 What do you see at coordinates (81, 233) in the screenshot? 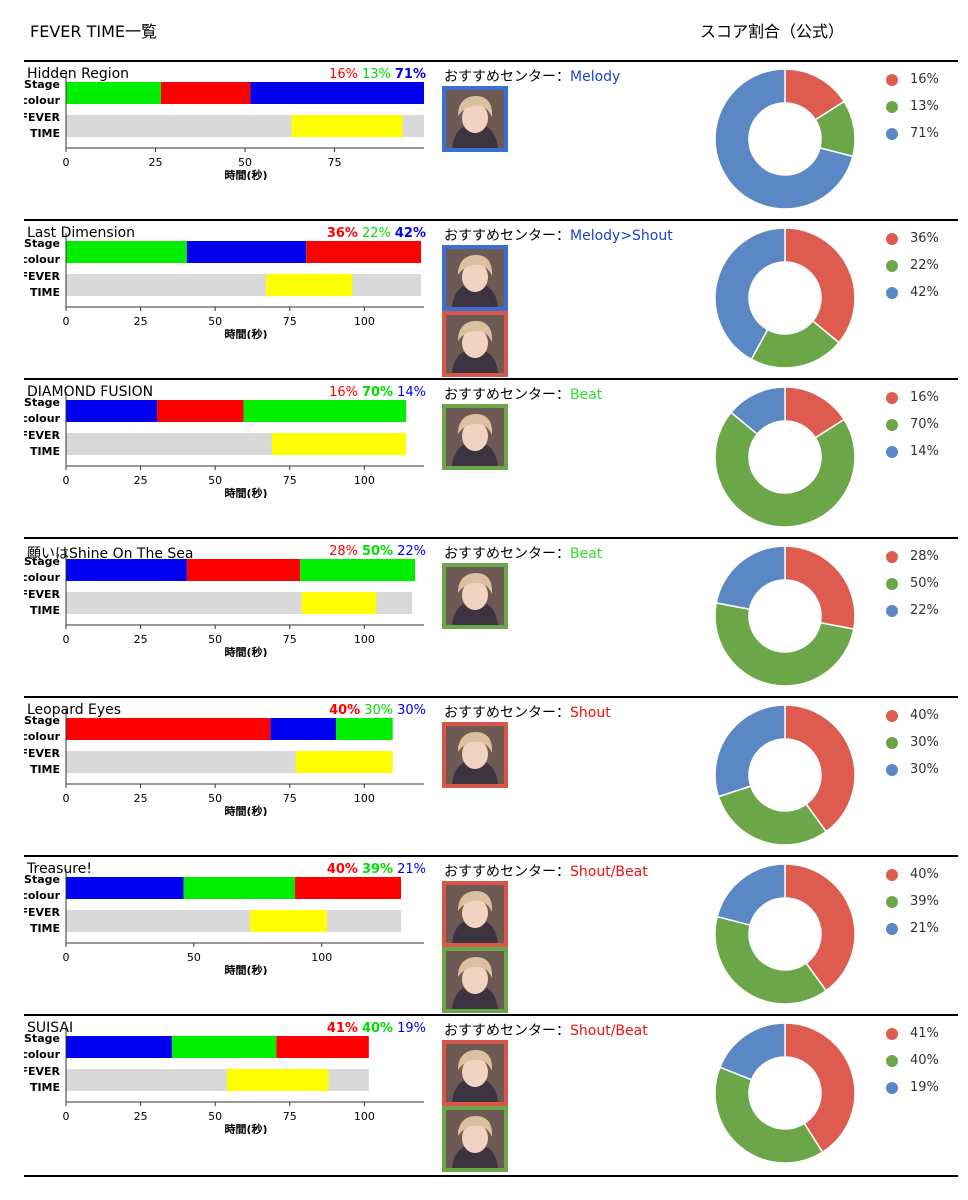
I see `song-title: Last Dimension` at bounding box center [81, 233].